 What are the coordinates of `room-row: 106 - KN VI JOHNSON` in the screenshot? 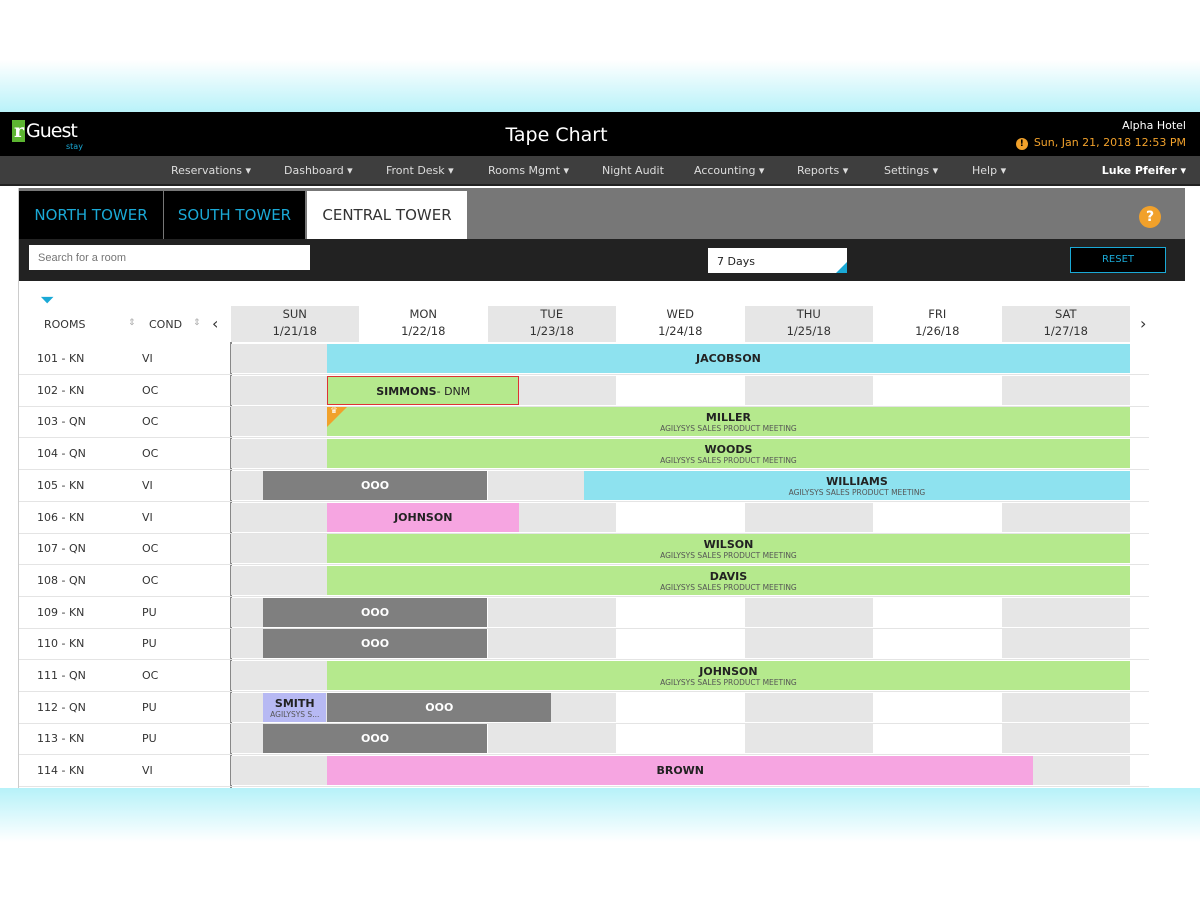 It's located at (584, 518).